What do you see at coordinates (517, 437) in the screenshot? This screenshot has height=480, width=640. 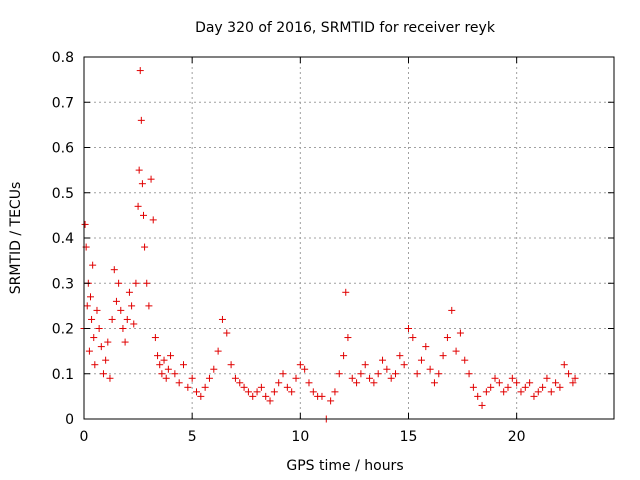 I see `x-tick-label: 20` at bounding box center [517, 437].